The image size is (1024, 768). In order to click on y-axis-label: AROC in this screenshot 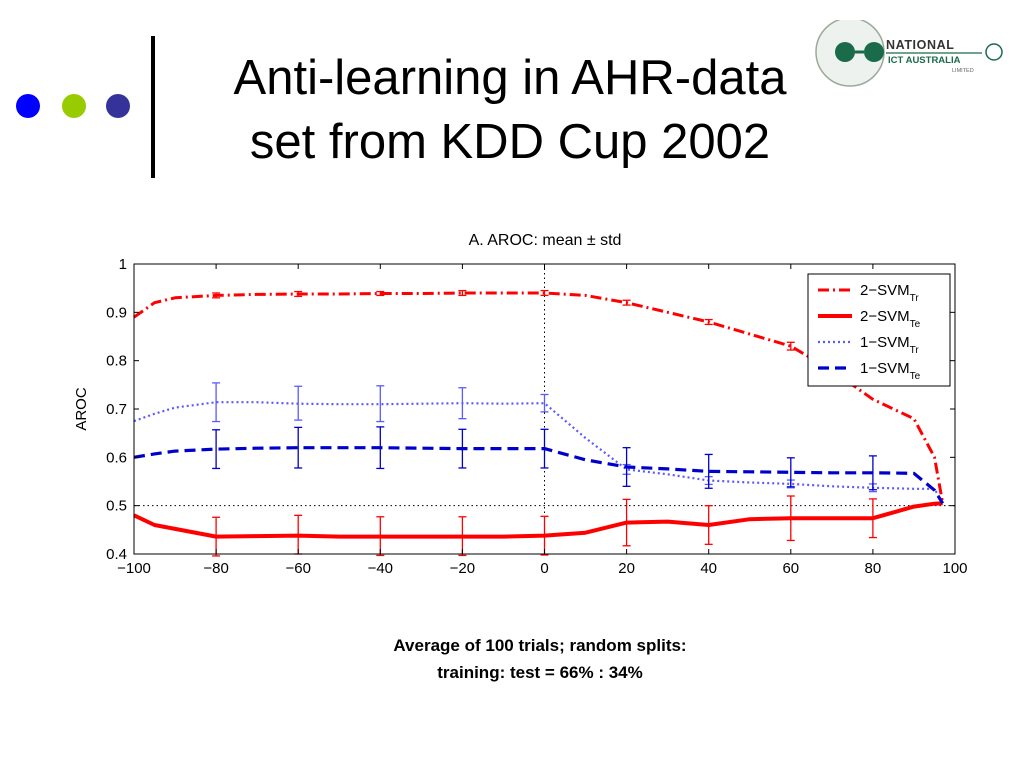, I will do `click(81, 409)`.